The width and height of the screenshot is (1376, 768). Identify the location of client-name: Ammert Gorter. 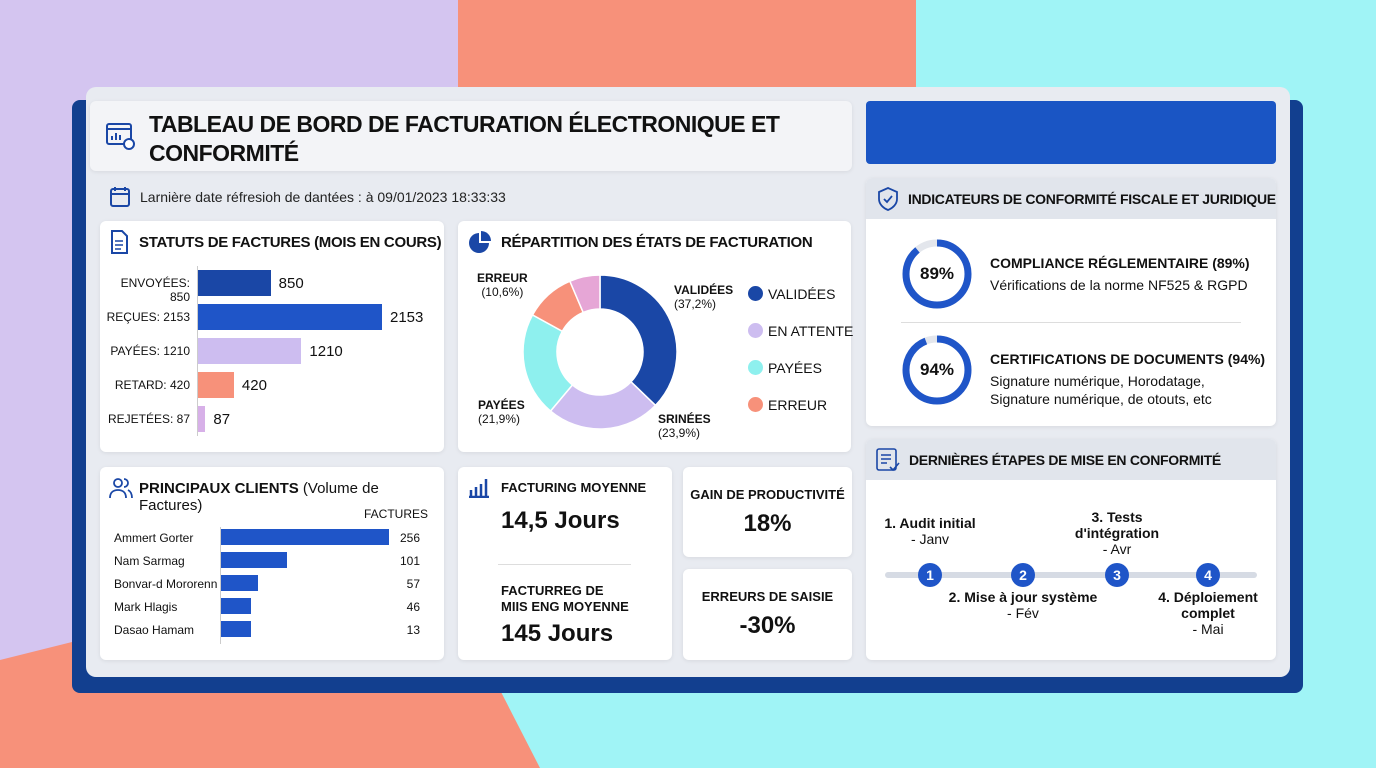
(154, 538).